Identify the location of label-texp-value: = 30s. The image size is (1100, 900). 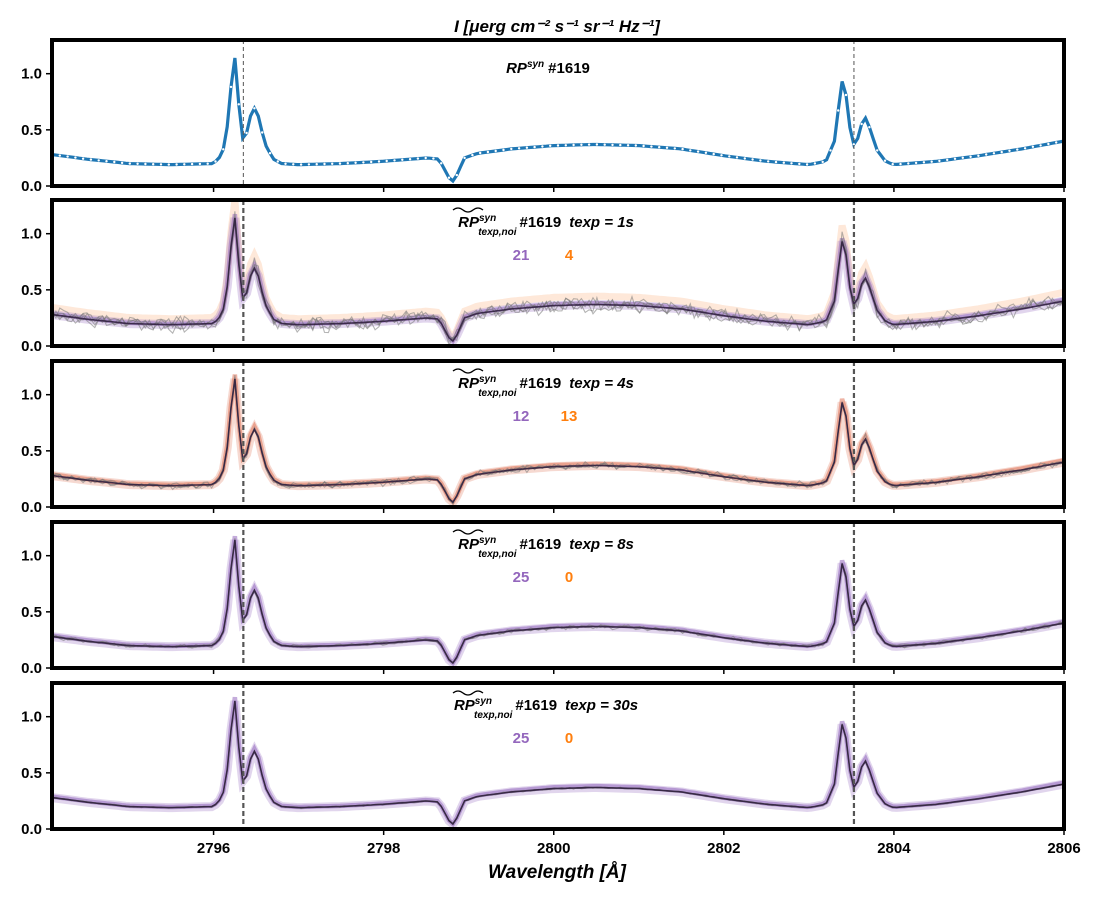
(617, 705).